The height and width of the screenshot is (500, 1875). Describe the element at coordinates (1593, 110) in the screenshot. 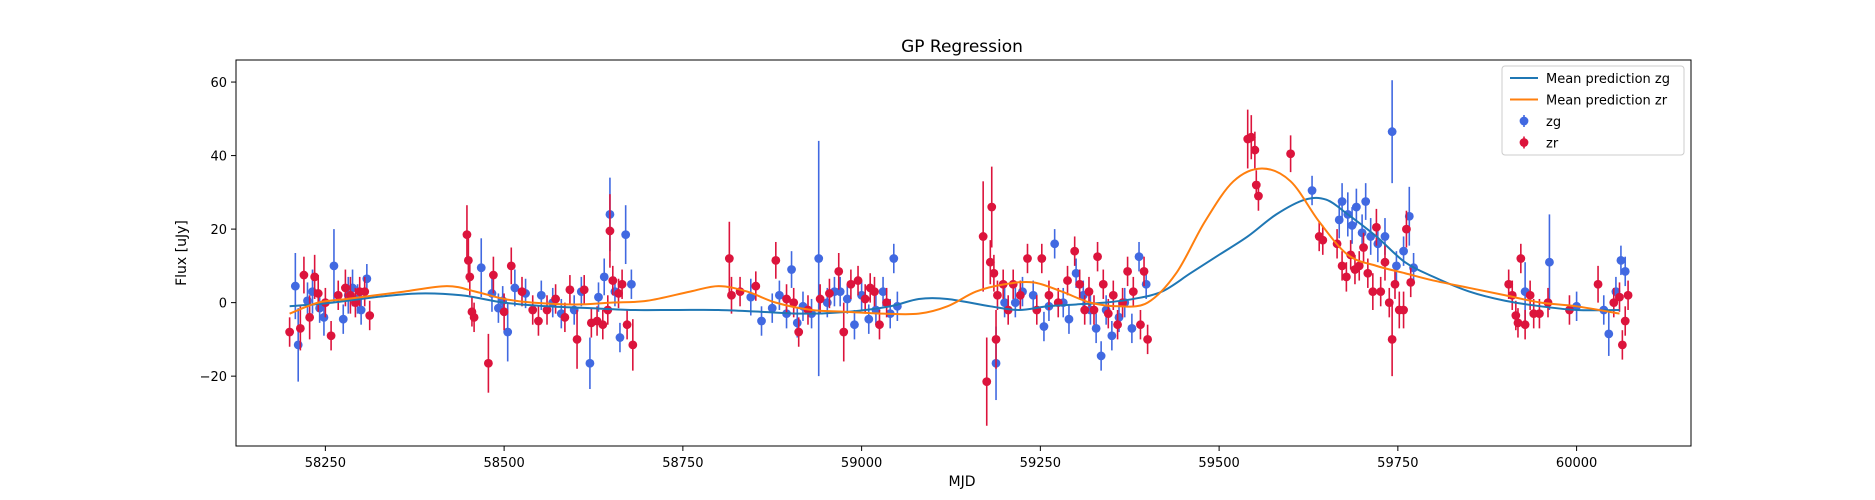

I see `legend-box` at that location.